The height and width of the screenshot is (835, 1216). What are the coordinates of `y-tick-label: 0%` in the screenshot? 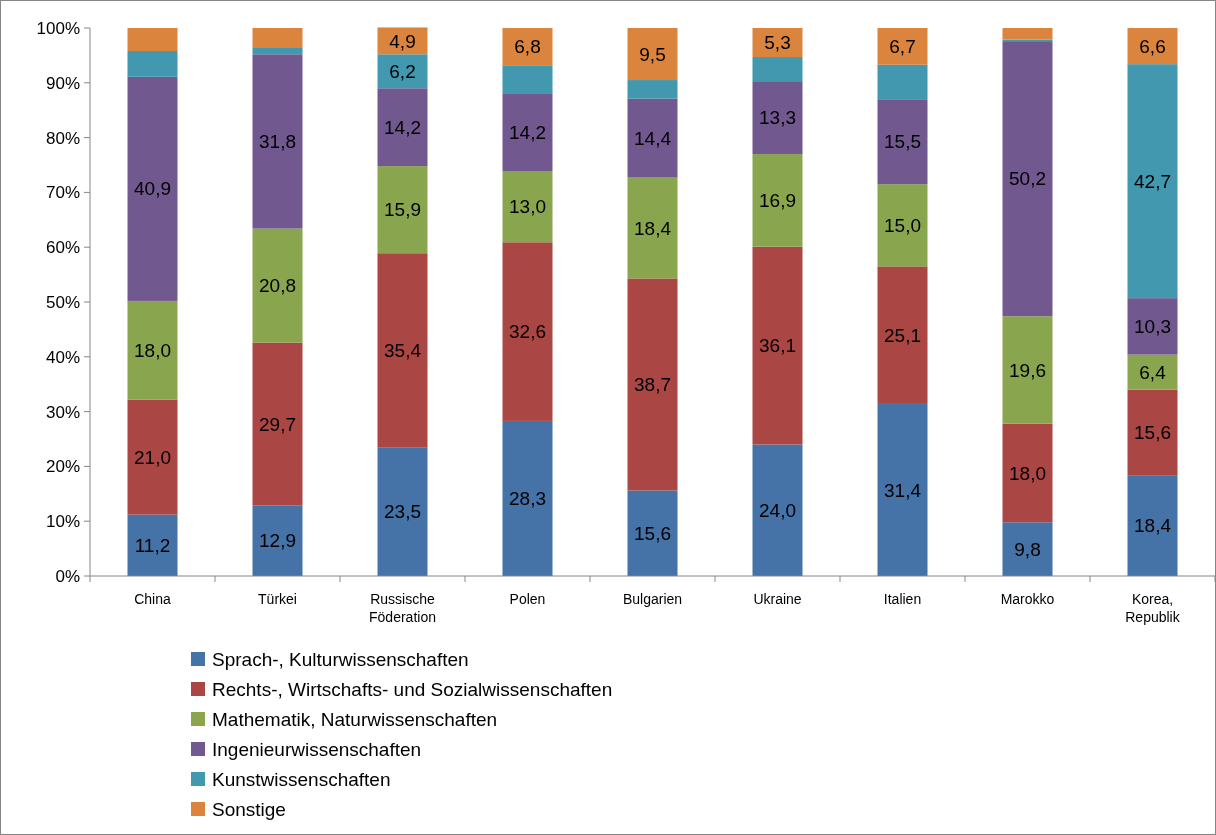 It's located at (67, 576).